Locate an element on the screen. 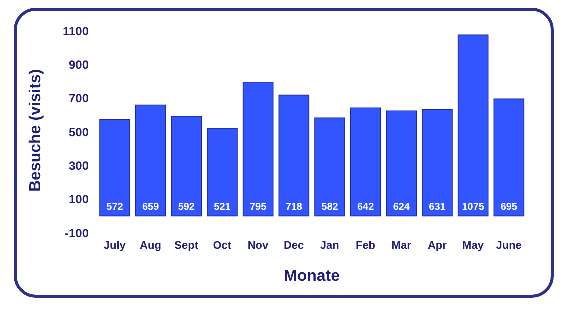  y-tick-label: -100 is located at coordinates (77, 233).